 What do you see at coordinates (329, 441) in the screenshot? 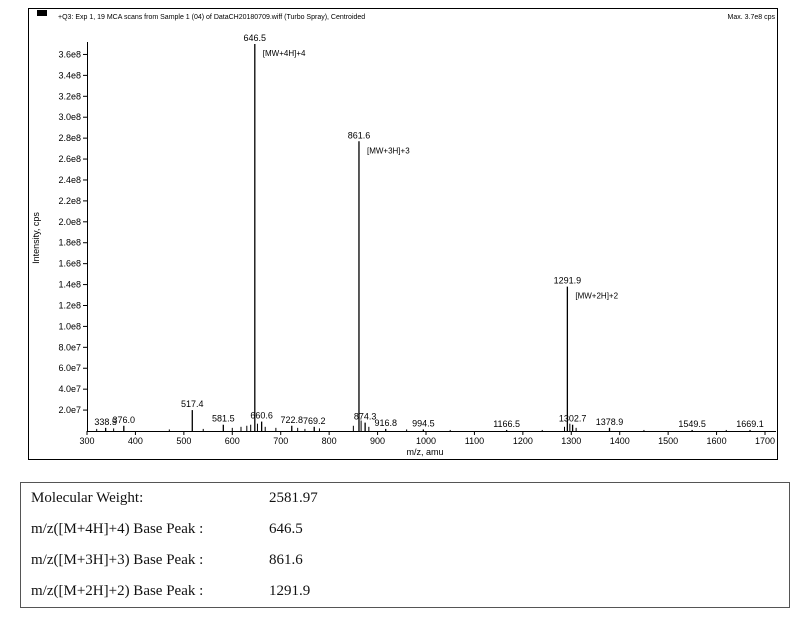
I see `x-tick-label: 800` at bounding box center [329, 441].